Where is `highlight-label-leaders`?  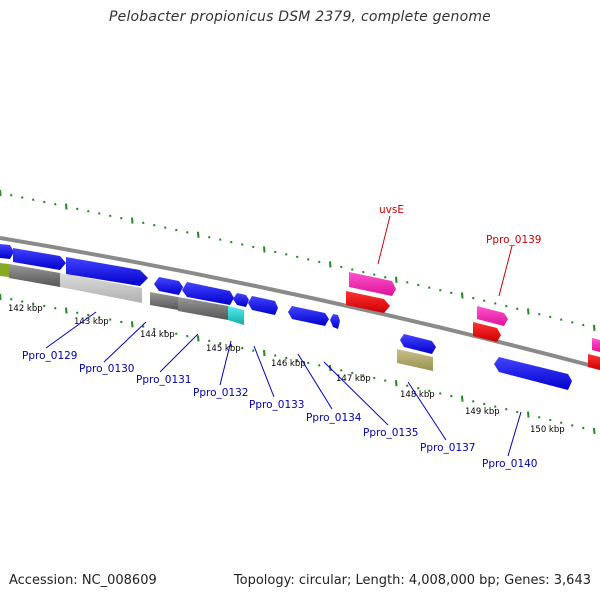
highlight-label-leaders is located at coordinates (445, 256).